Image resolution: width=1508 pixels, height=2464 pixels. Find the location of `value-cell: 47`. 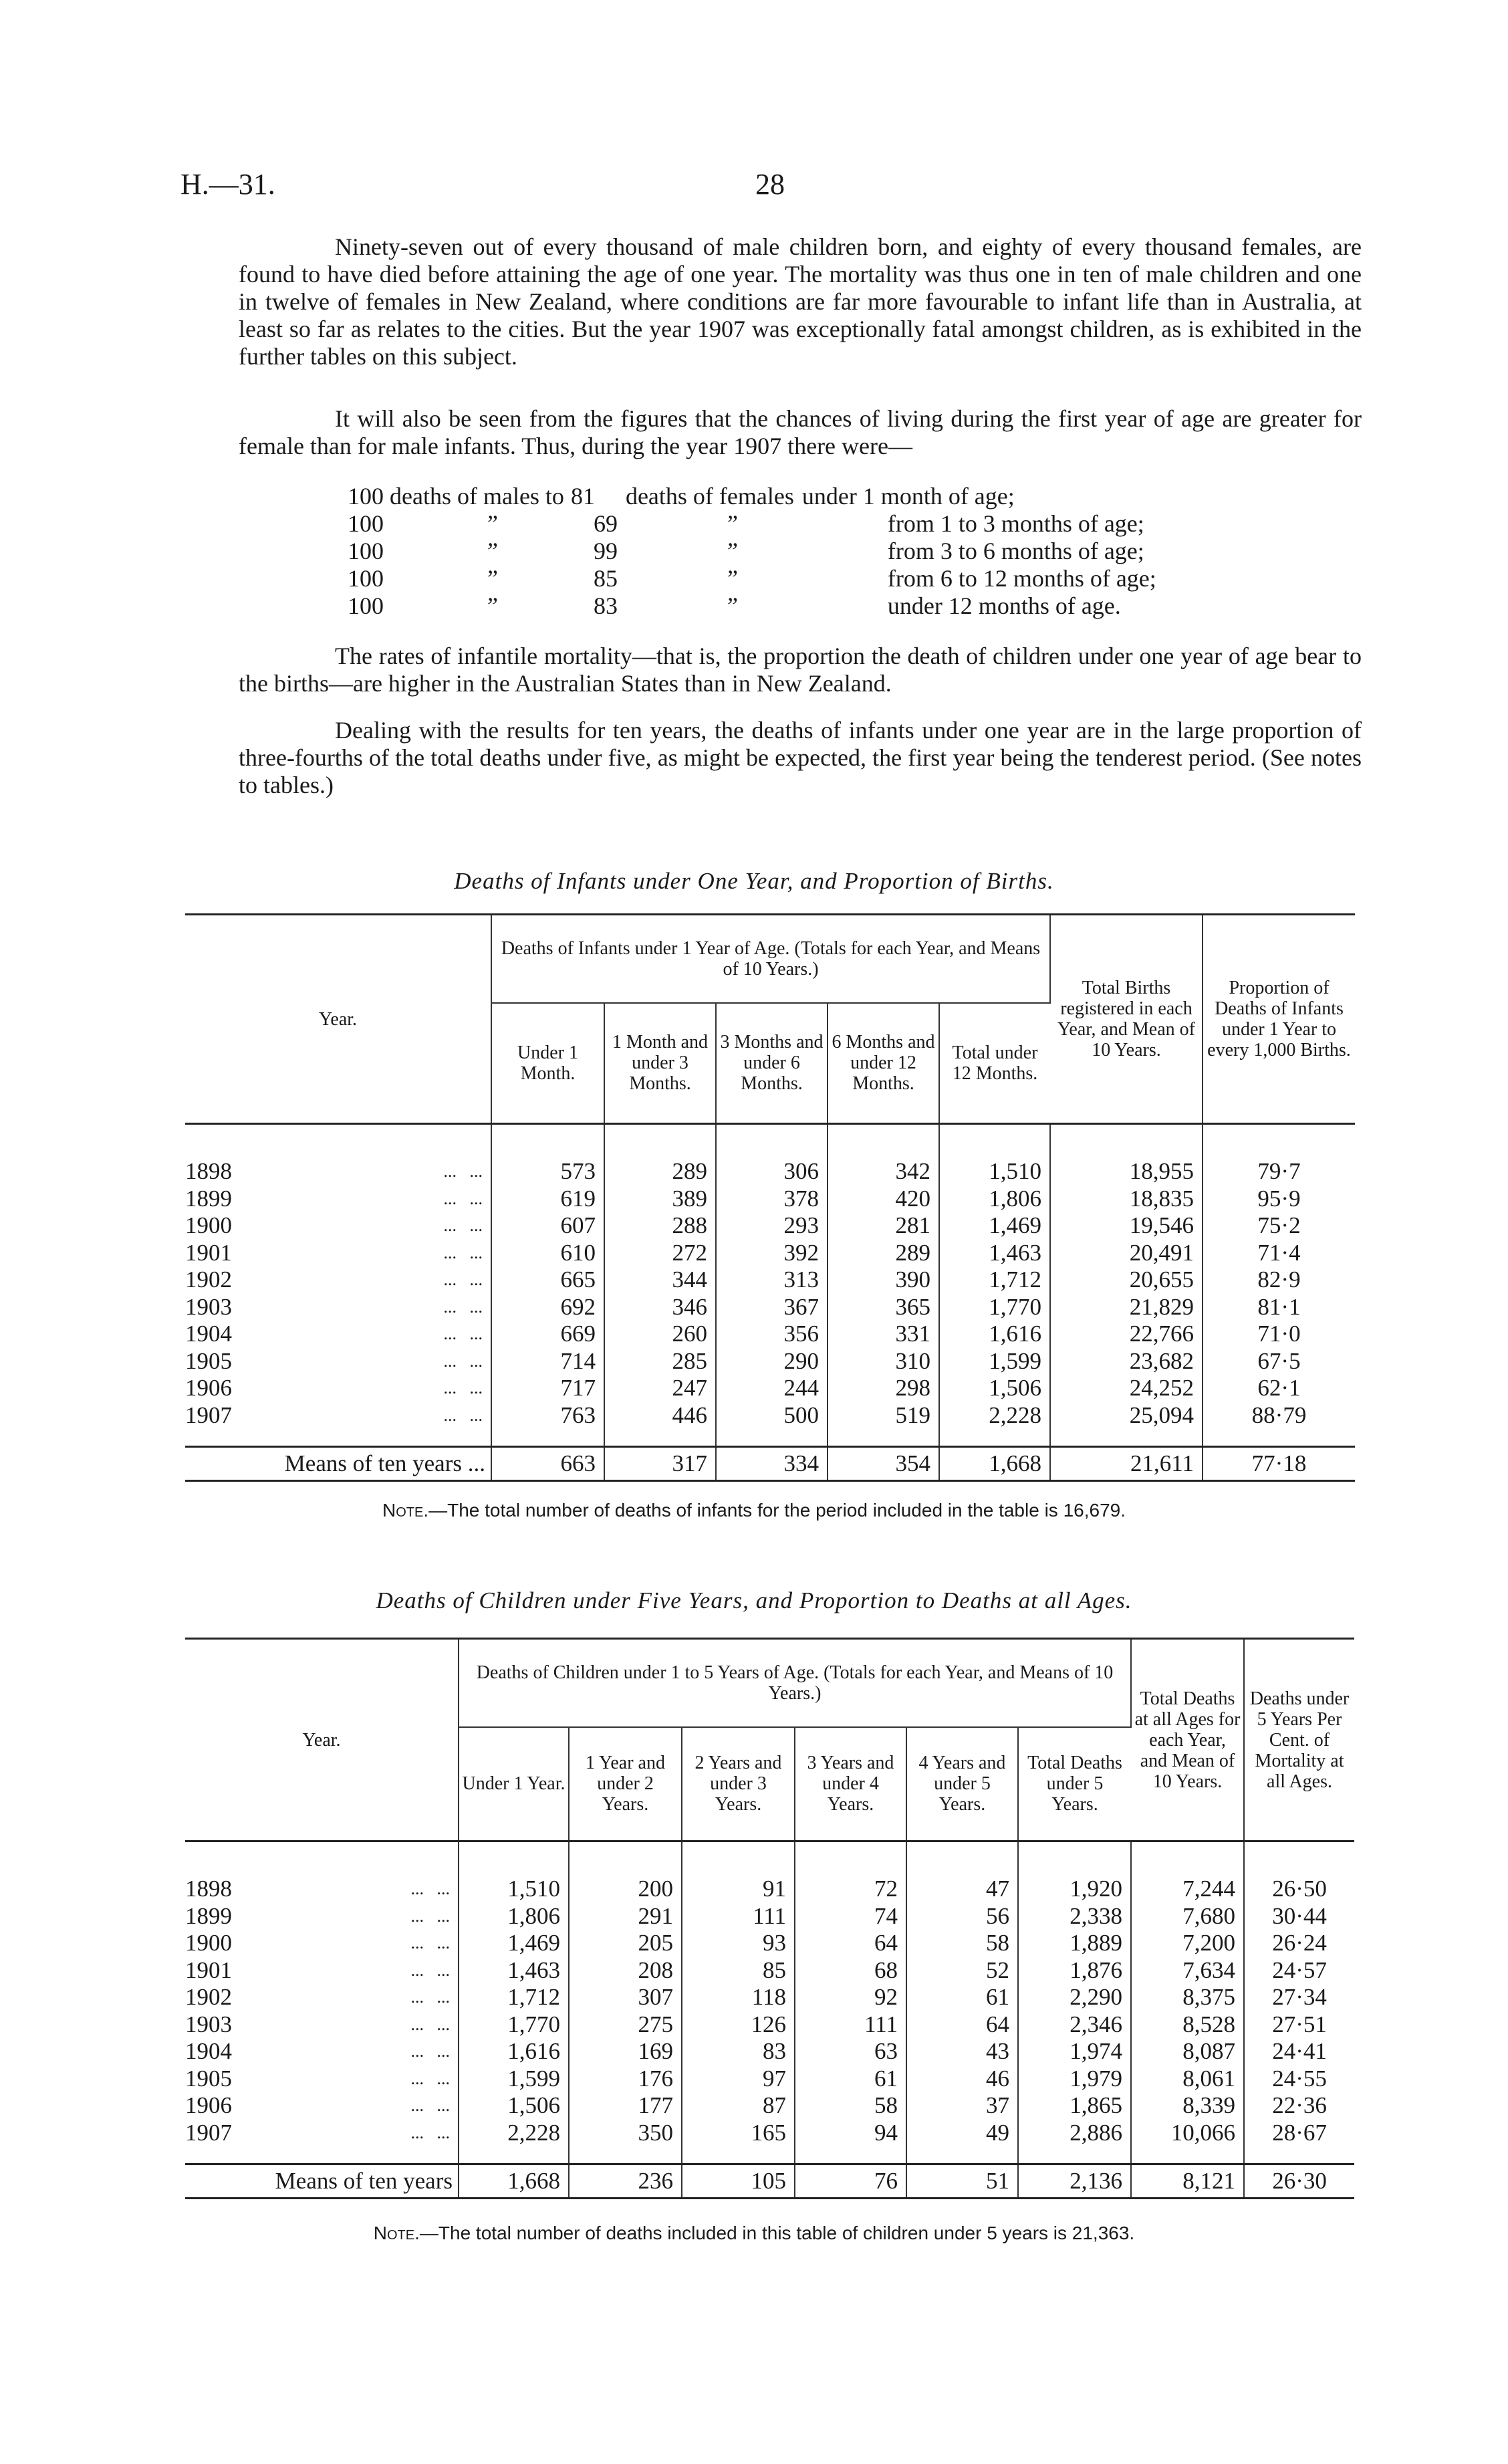

value-cell: 47 is located at coordinates (963, 1889).